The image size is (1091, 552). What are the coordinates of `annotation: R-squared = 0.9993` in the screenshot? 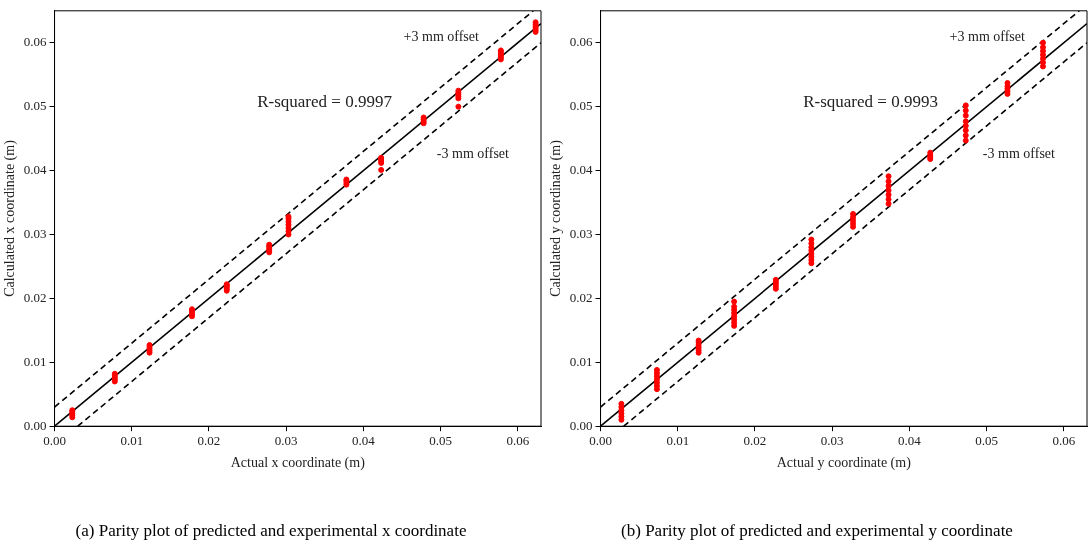 It's located at (870, 101).